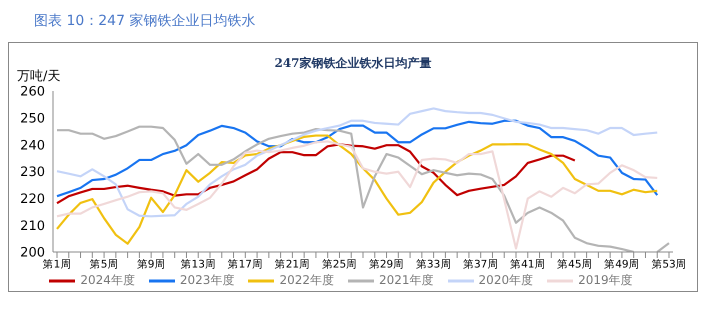 This screenshot has height=333, width=705. I want to click on y-tick-label: 230, so click(32, 172).